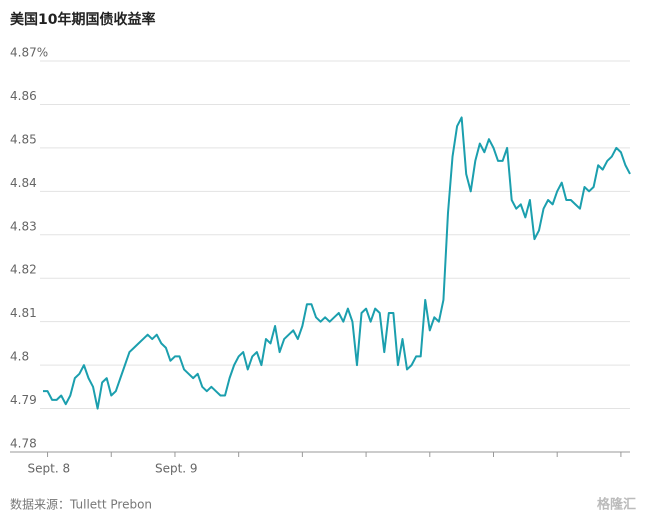 The height and width of the screenshot is (518, 646). I want to click on y-tick-label: 4.78, so click(23, 444).